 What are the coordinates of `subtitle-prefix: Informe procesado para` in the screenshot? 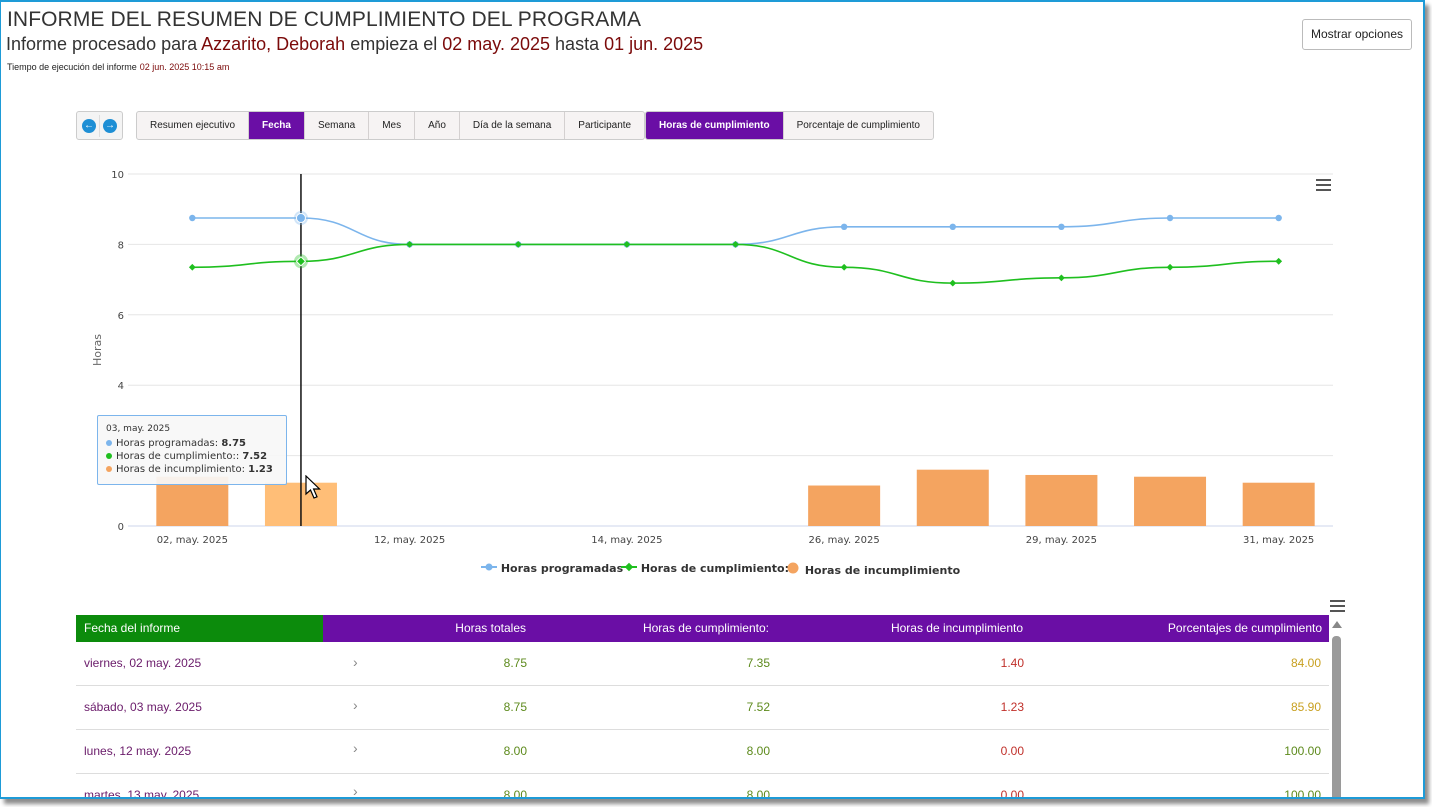 It's located at (102, 44).